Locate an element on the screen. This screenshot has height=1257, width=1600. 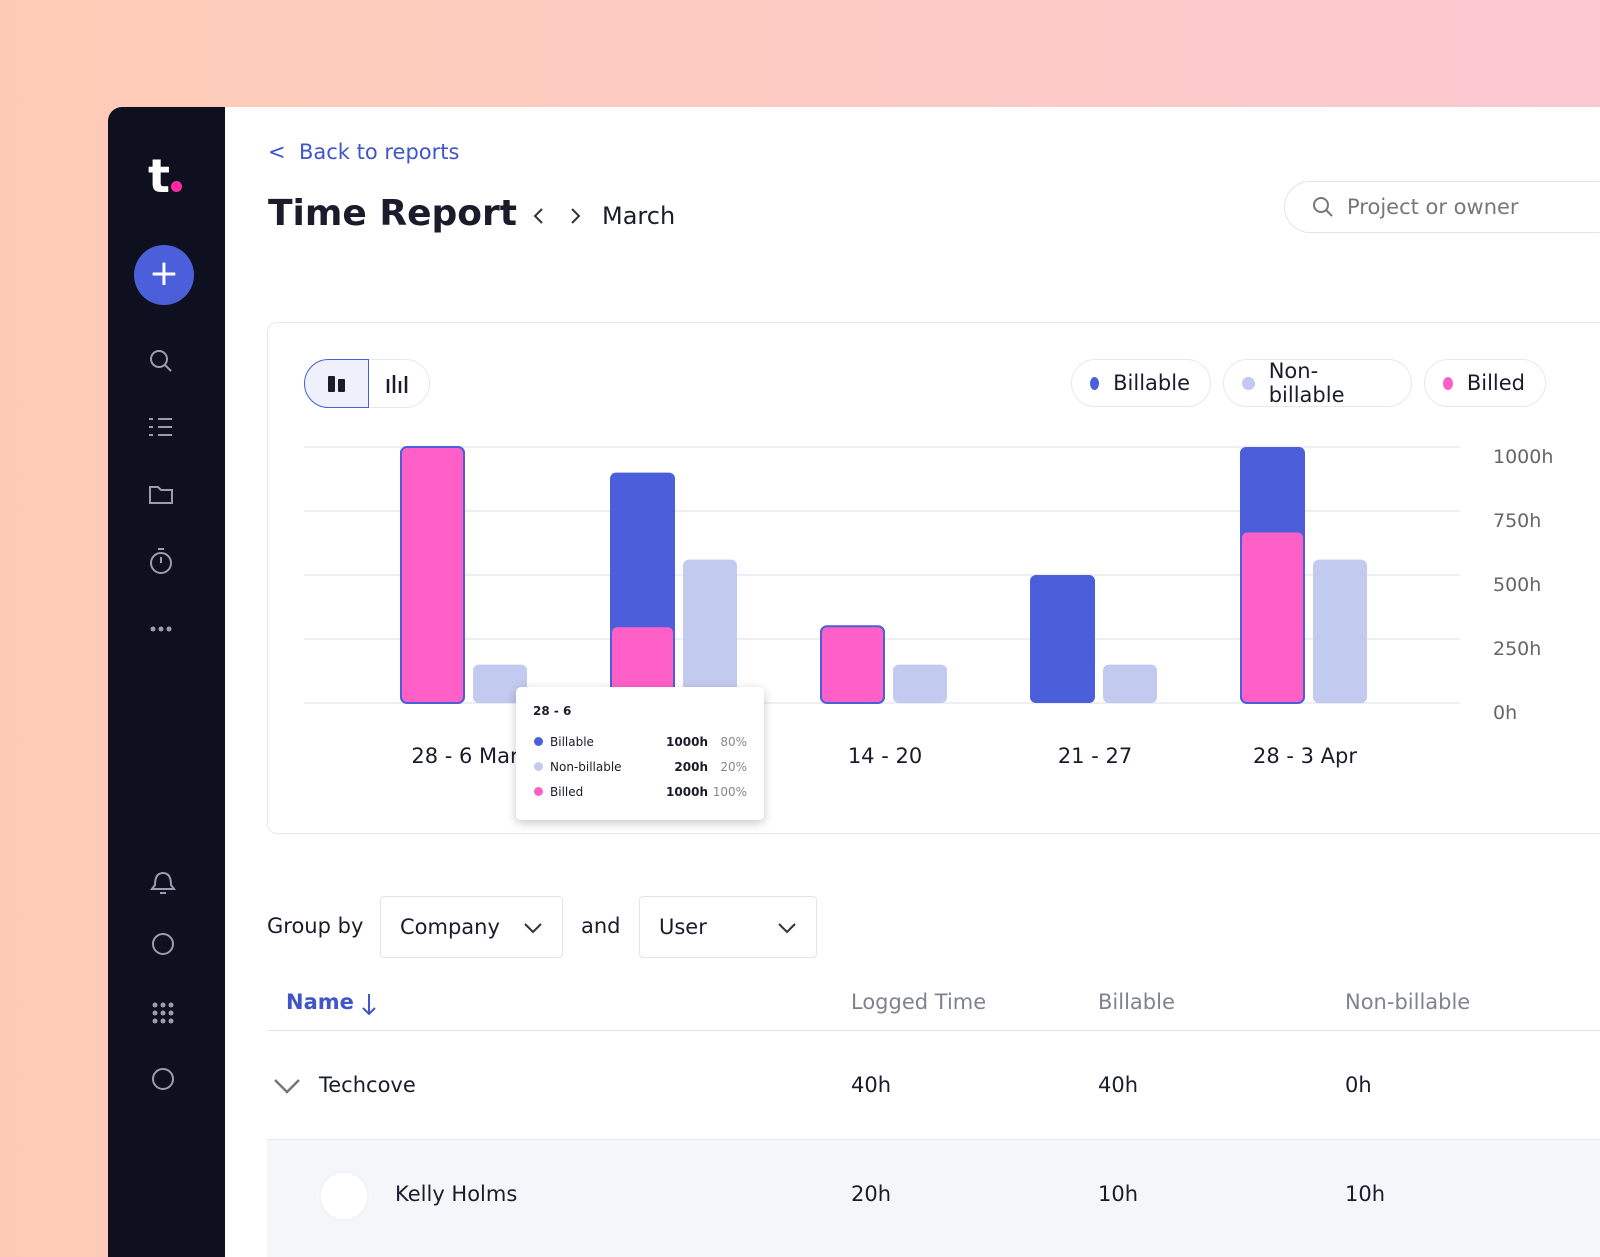
tooltip-label: Billable is located at coordinates (572, 742).